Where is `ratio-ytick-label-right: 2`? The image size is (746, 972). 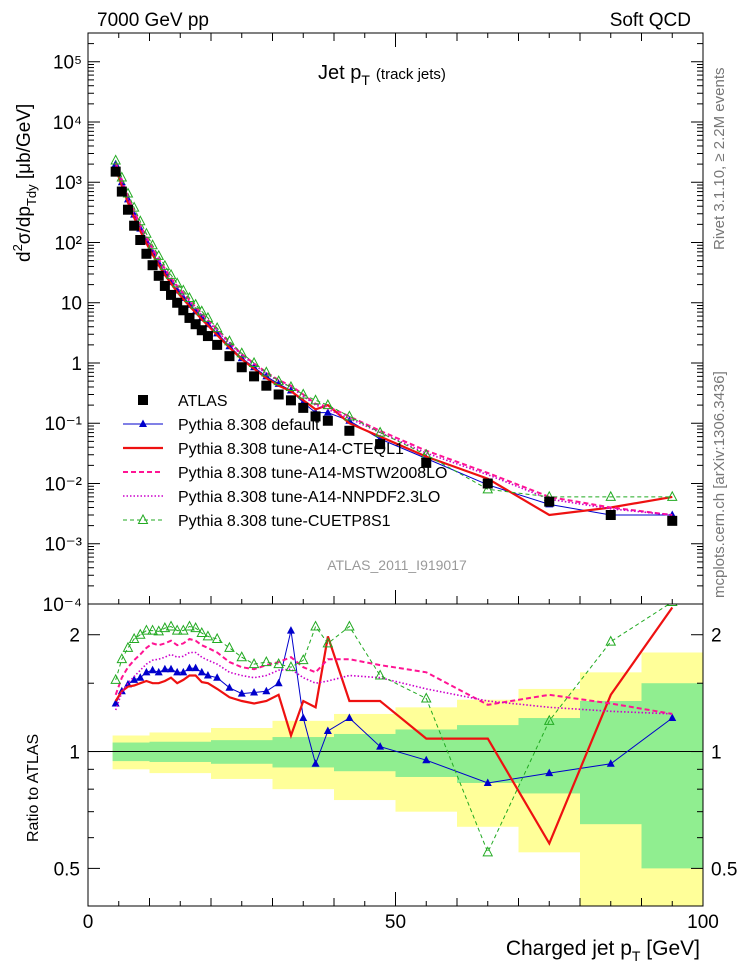
ratio-ytick-label-right: 2 is located at coordinates (716, 636).